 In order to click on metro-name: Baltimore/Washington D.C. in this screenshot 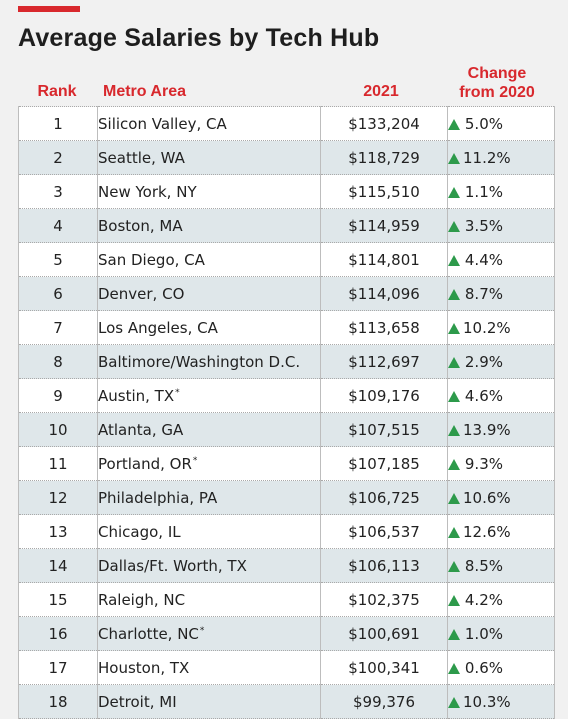, I will do `click(199, 361)`.